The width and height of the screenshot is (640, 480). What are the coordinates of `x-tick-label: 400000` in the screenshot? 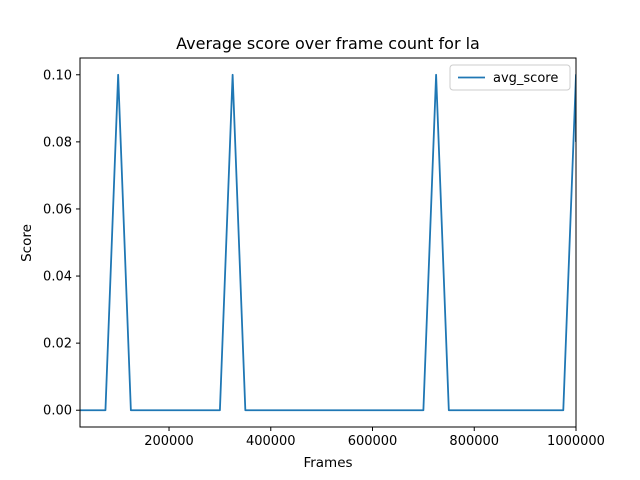 It's located at (271, 441).